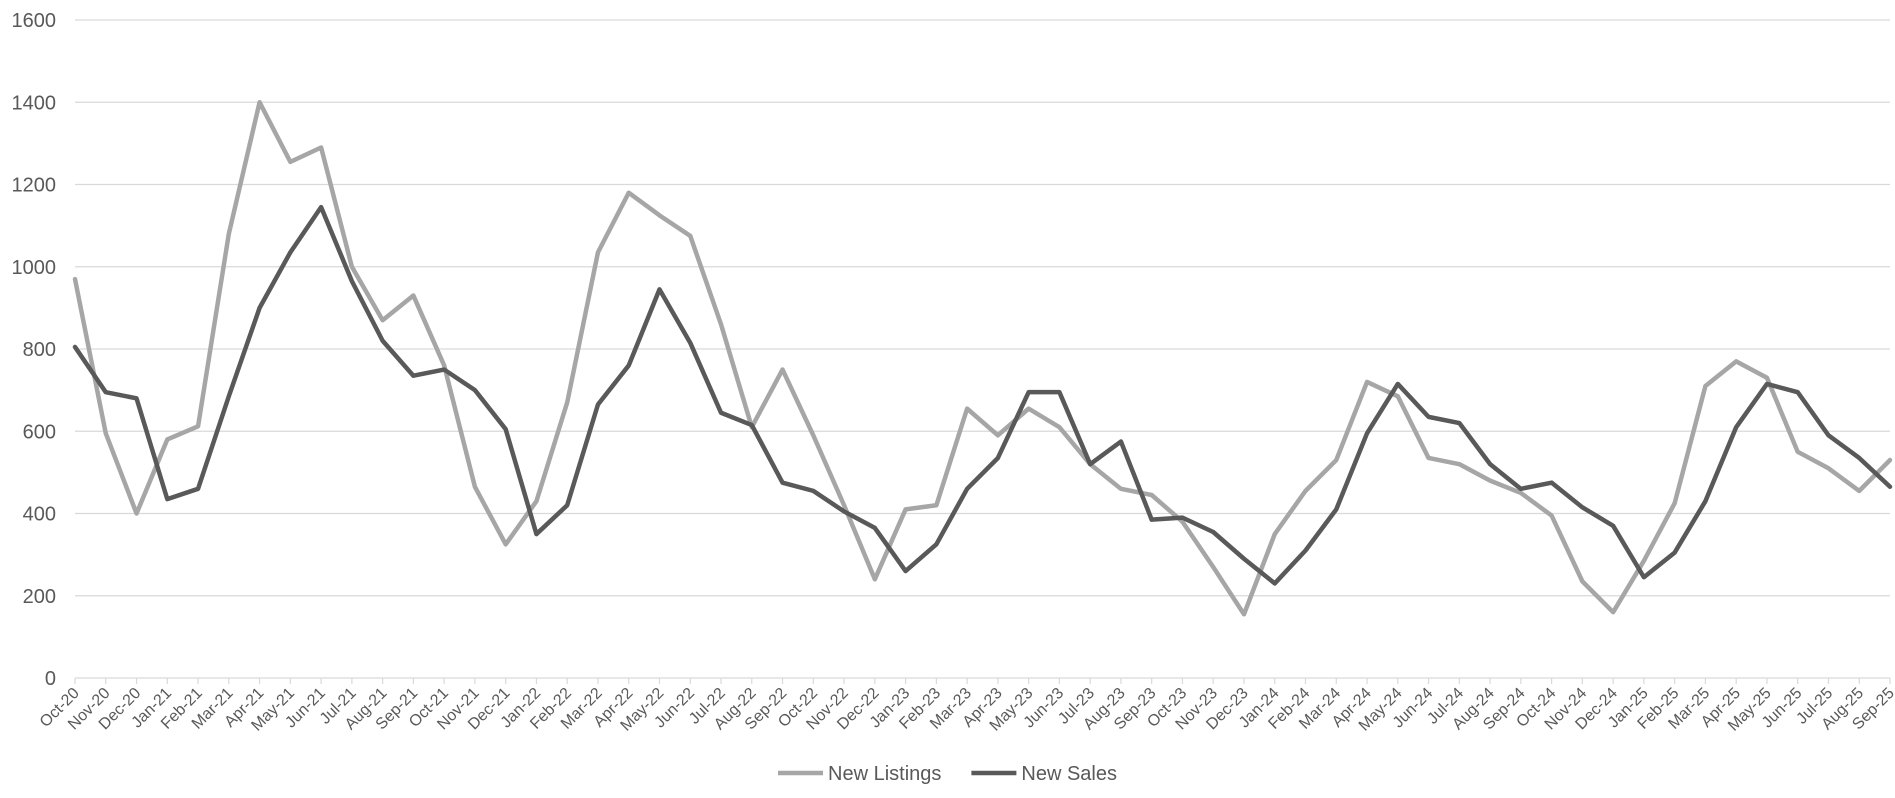 This screenshot has width=1895, height=798. I want to click on y-tick-label: 1400, so click(34, 103).